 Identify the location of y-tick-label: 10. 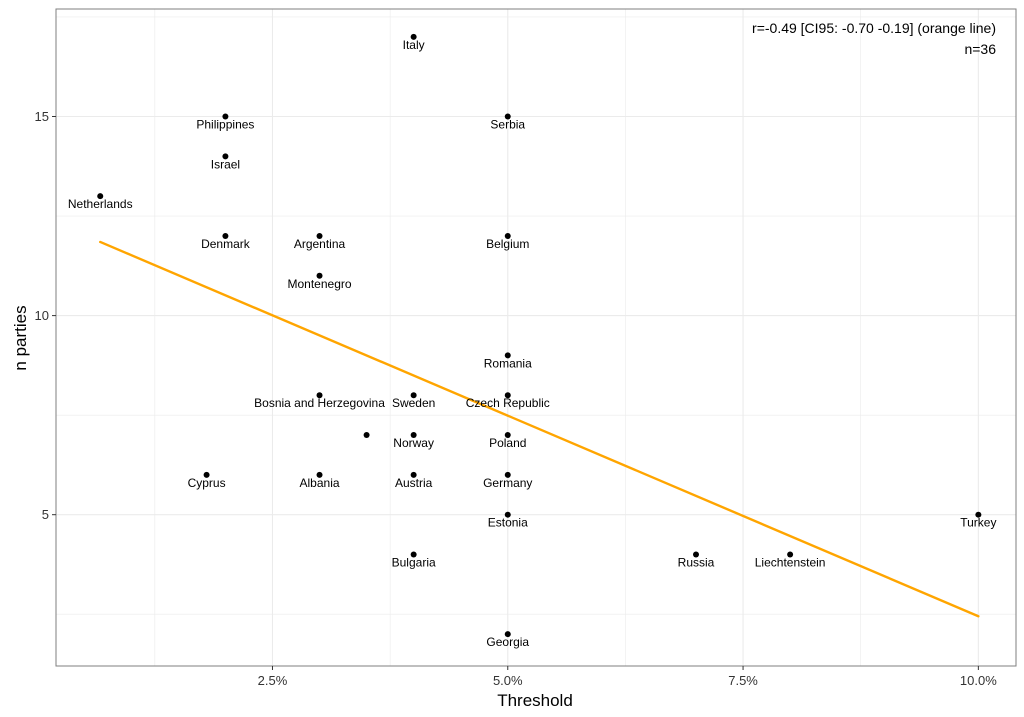
(42, 315).